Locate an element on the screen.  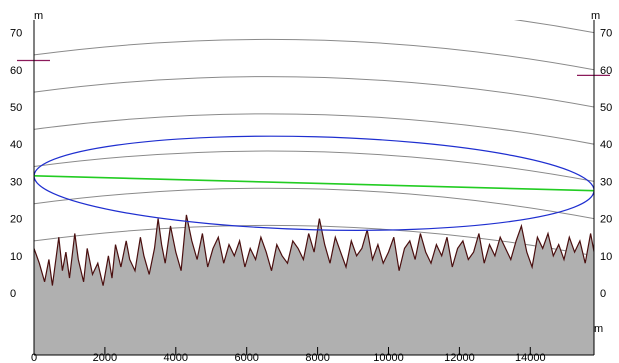
y-tick-label-left: 60 is located at coordinates (16, 71).